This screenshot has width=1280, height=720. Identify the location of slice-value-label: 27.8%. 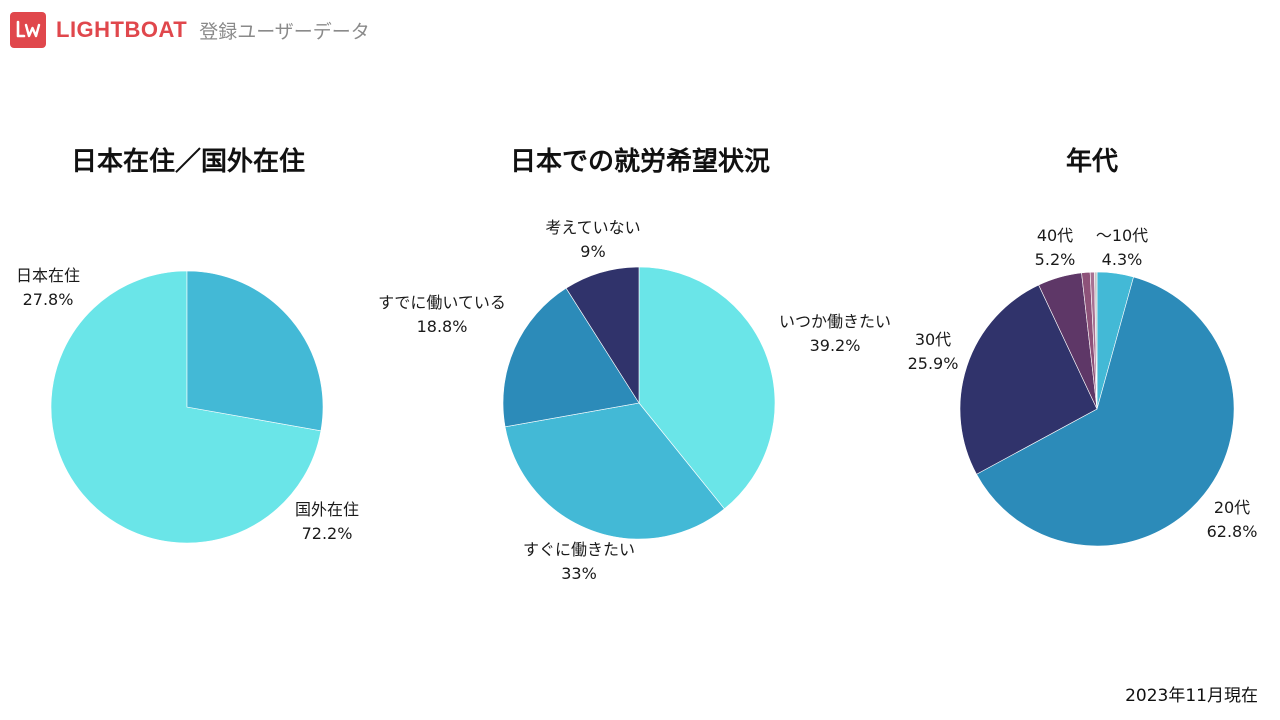
(48, 299).